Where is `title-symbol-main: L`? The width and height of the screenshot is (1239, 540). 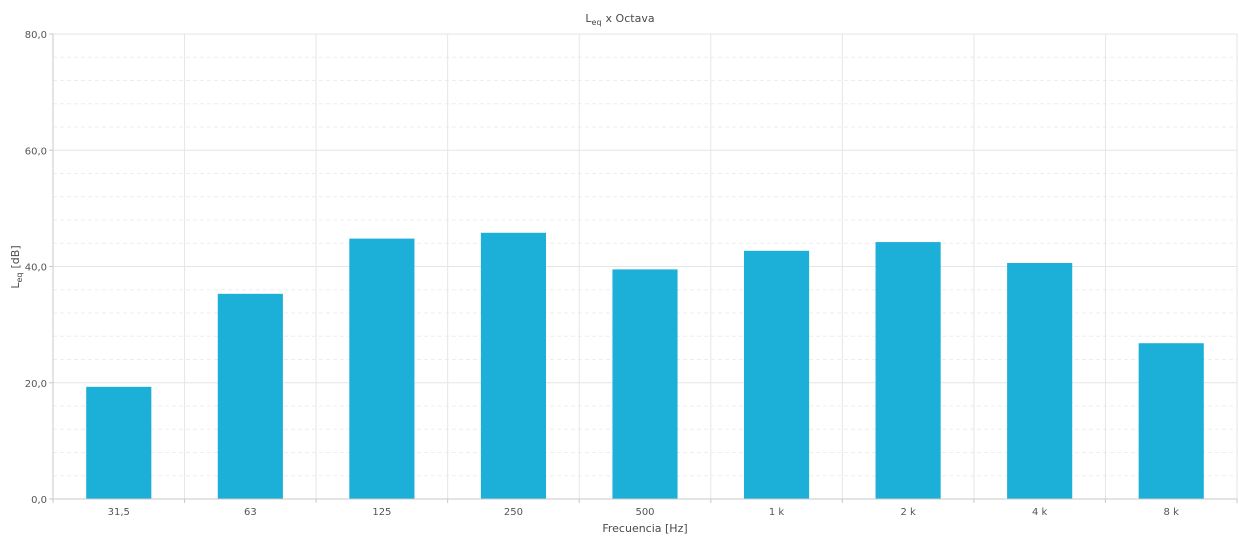 title-symbol-main: L is located at coordinates (588, 18).